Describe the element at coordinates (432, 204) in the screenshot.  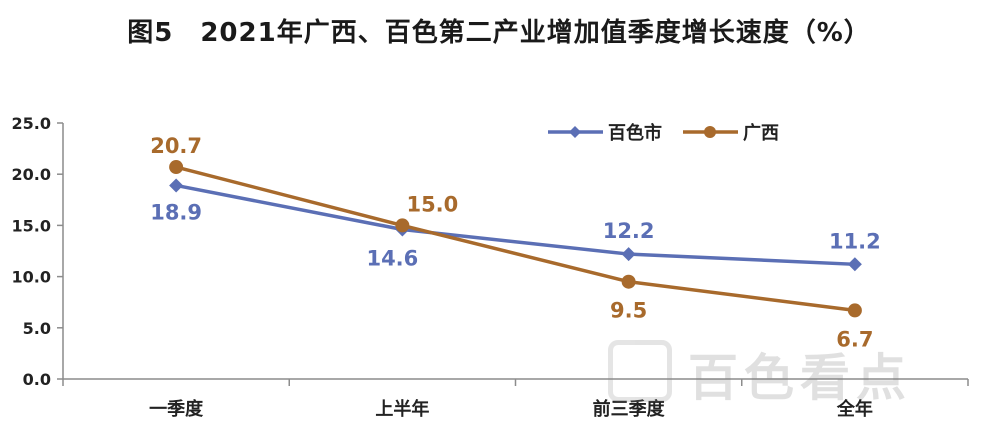
I see `data-label: 15.0` at that location.